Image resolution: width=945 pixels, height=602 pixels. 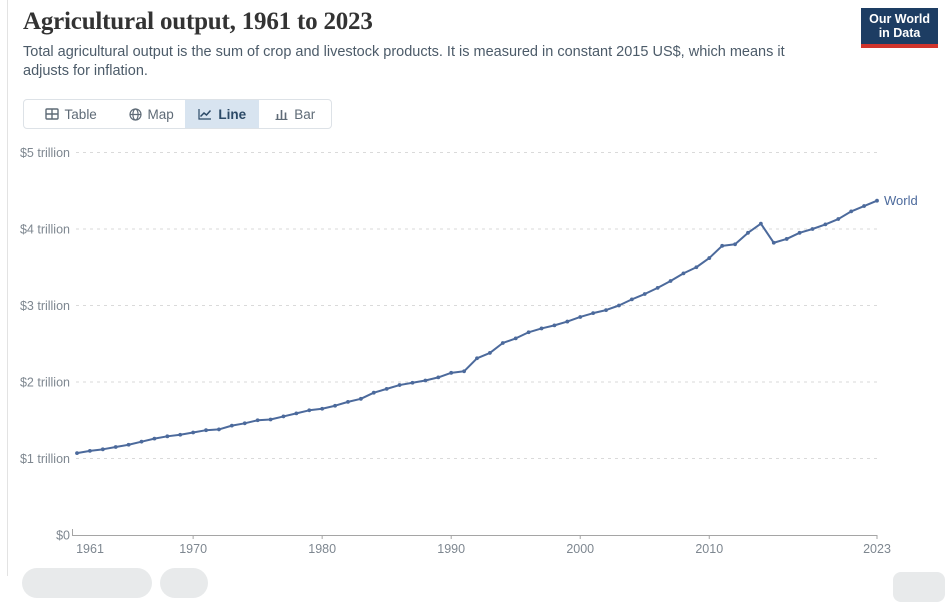 I want to click on x-axis-label: 2010, so click(x=709, y=549).